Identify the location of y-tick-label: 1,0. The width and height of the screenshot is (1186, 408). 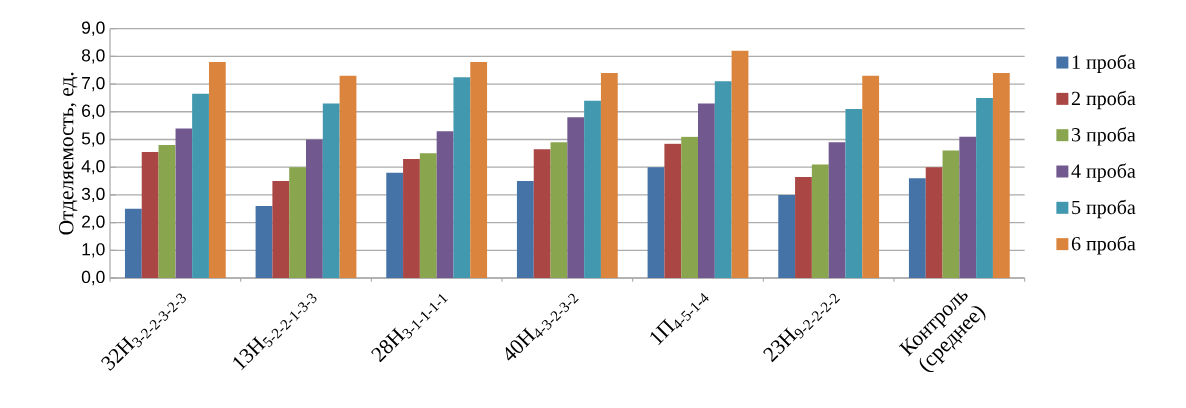
(93, 250).